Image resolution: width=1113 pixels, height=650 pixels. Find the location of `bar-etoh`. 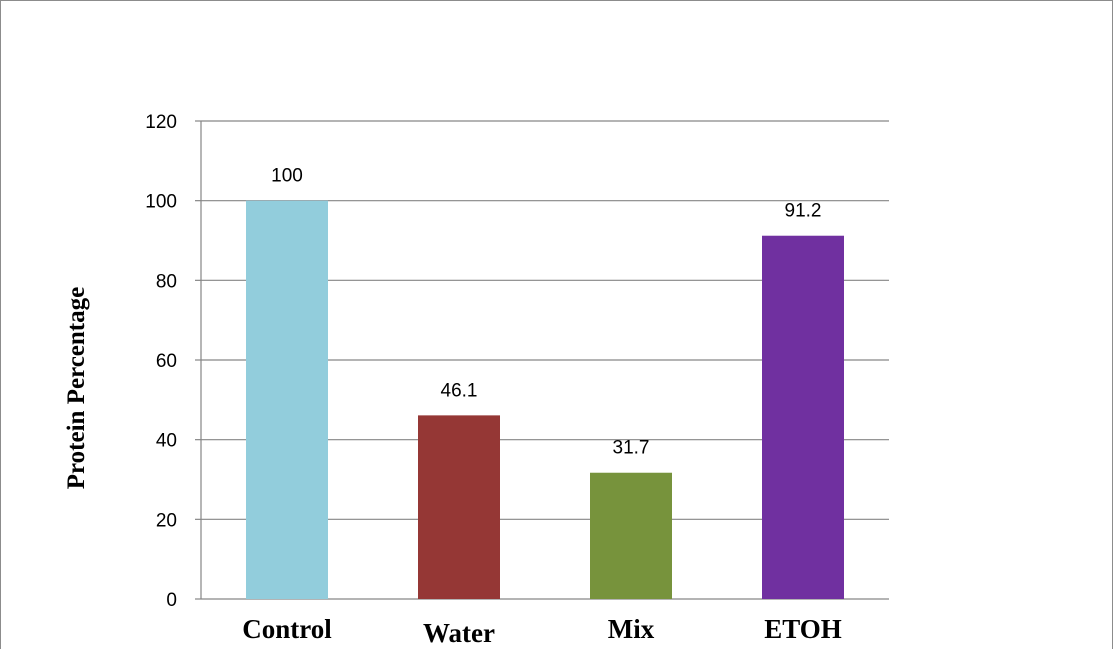

bar-etoh is located at coordinates (803, 417).